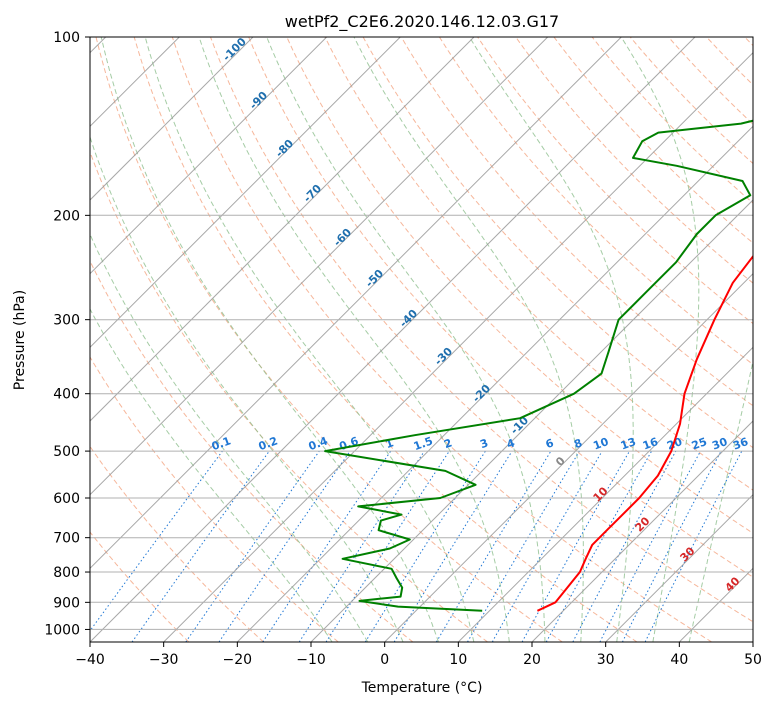  Describe the element at coordinates (519, 425) in the screenshot. I see `isotherm-label: -10` at that location.